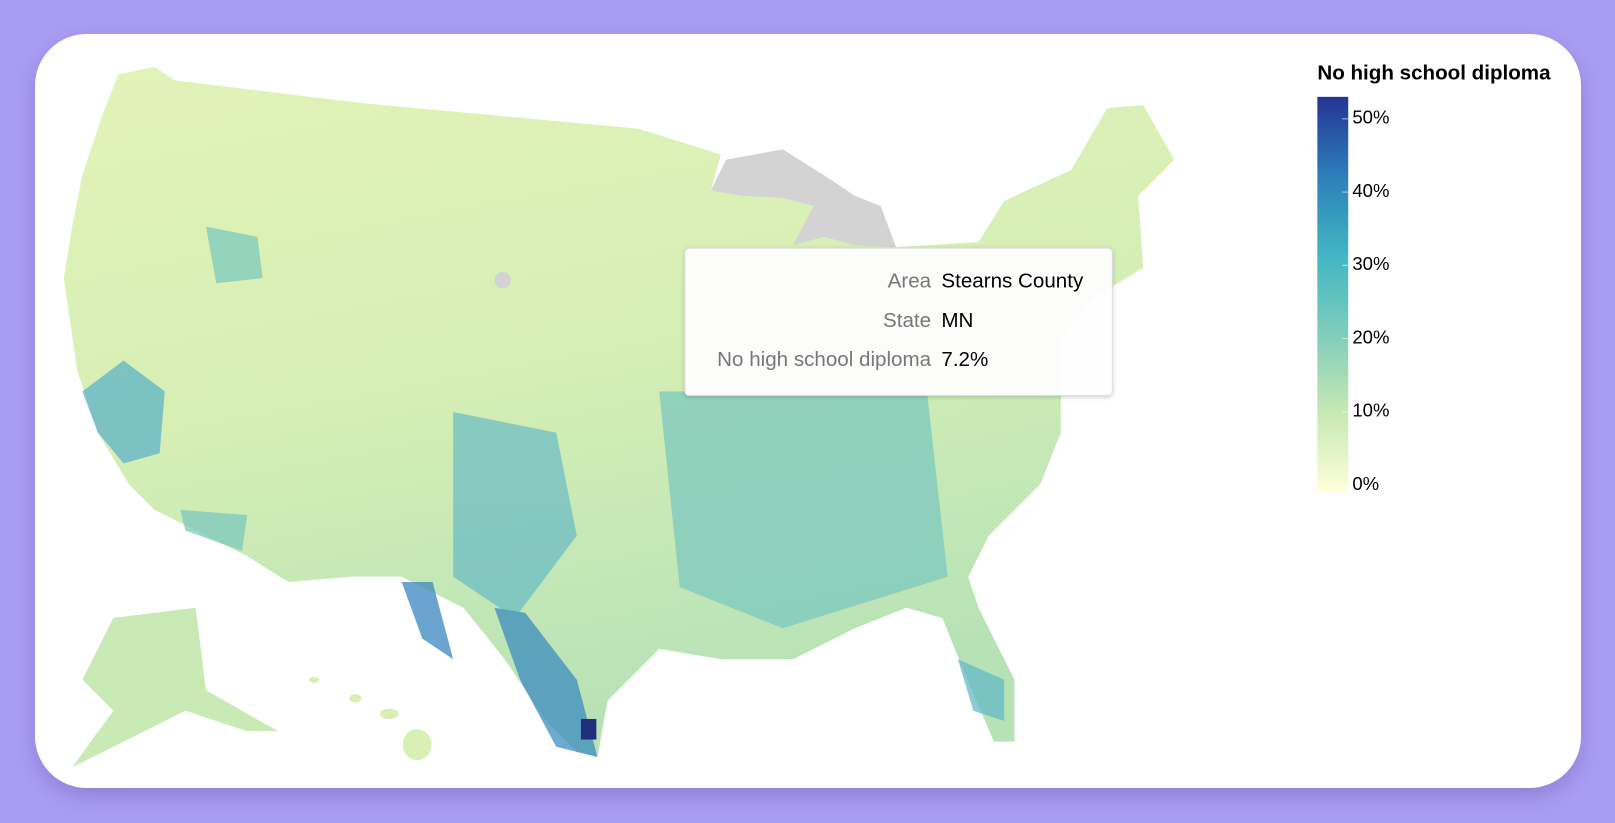 The height and width of the screenshot is (823, 1615). I want to click on tooltip-label: No high school diploma, so click(824, 359).